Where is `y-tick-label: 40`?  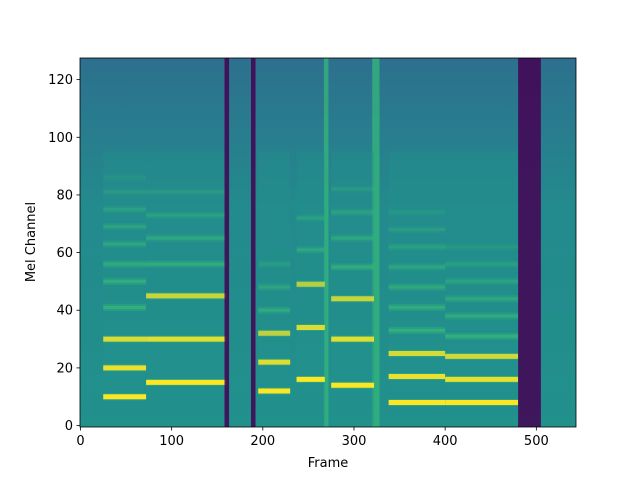
y-tick-label: 40 is located at coordinates (64, 311).